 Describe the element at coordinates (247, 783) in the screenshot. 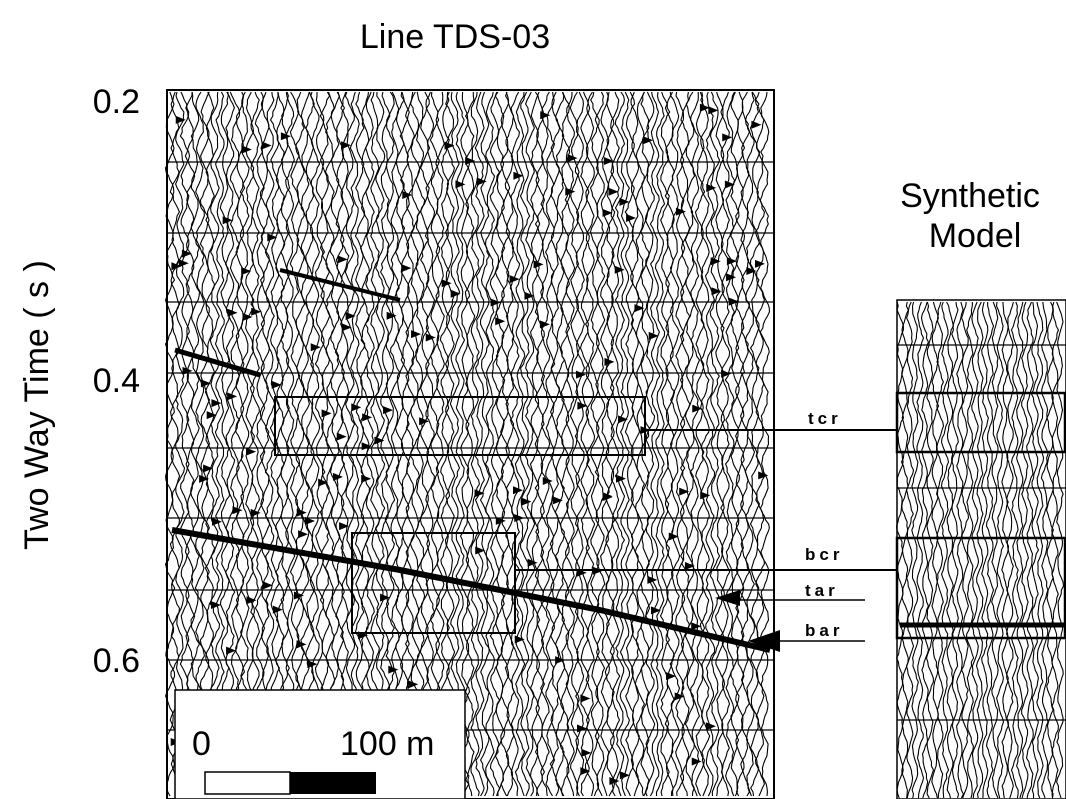

I see `scale-bar-white` at that location.